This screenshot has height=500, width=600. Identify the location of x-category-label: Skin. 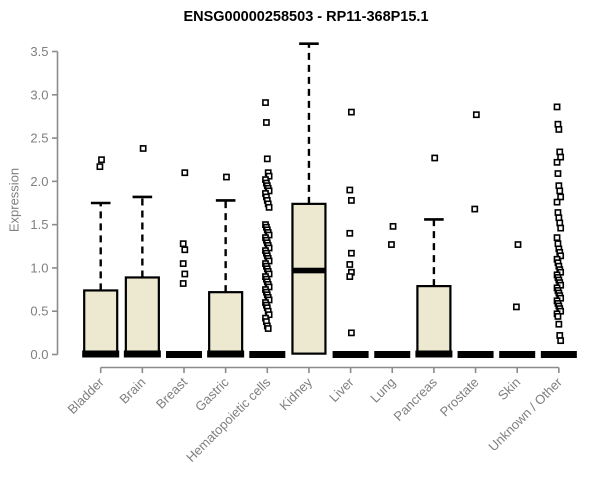
(509, 389).